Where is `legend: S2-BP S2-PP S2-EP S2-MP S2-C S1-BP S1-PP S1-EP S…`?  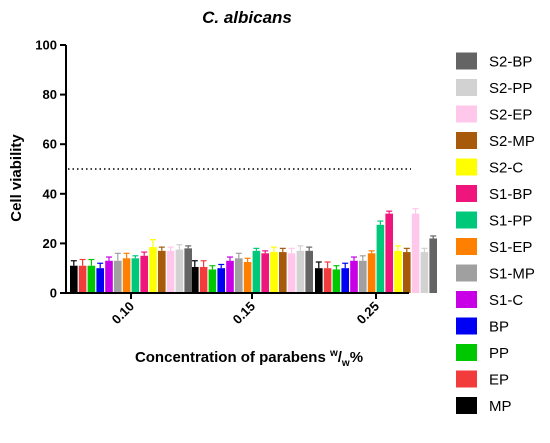
legend: S2-BP S2-PP S2-EP S2-MP S2-C S1-BP S1-PP S1-EP S… is located at coordinates (495, 233).